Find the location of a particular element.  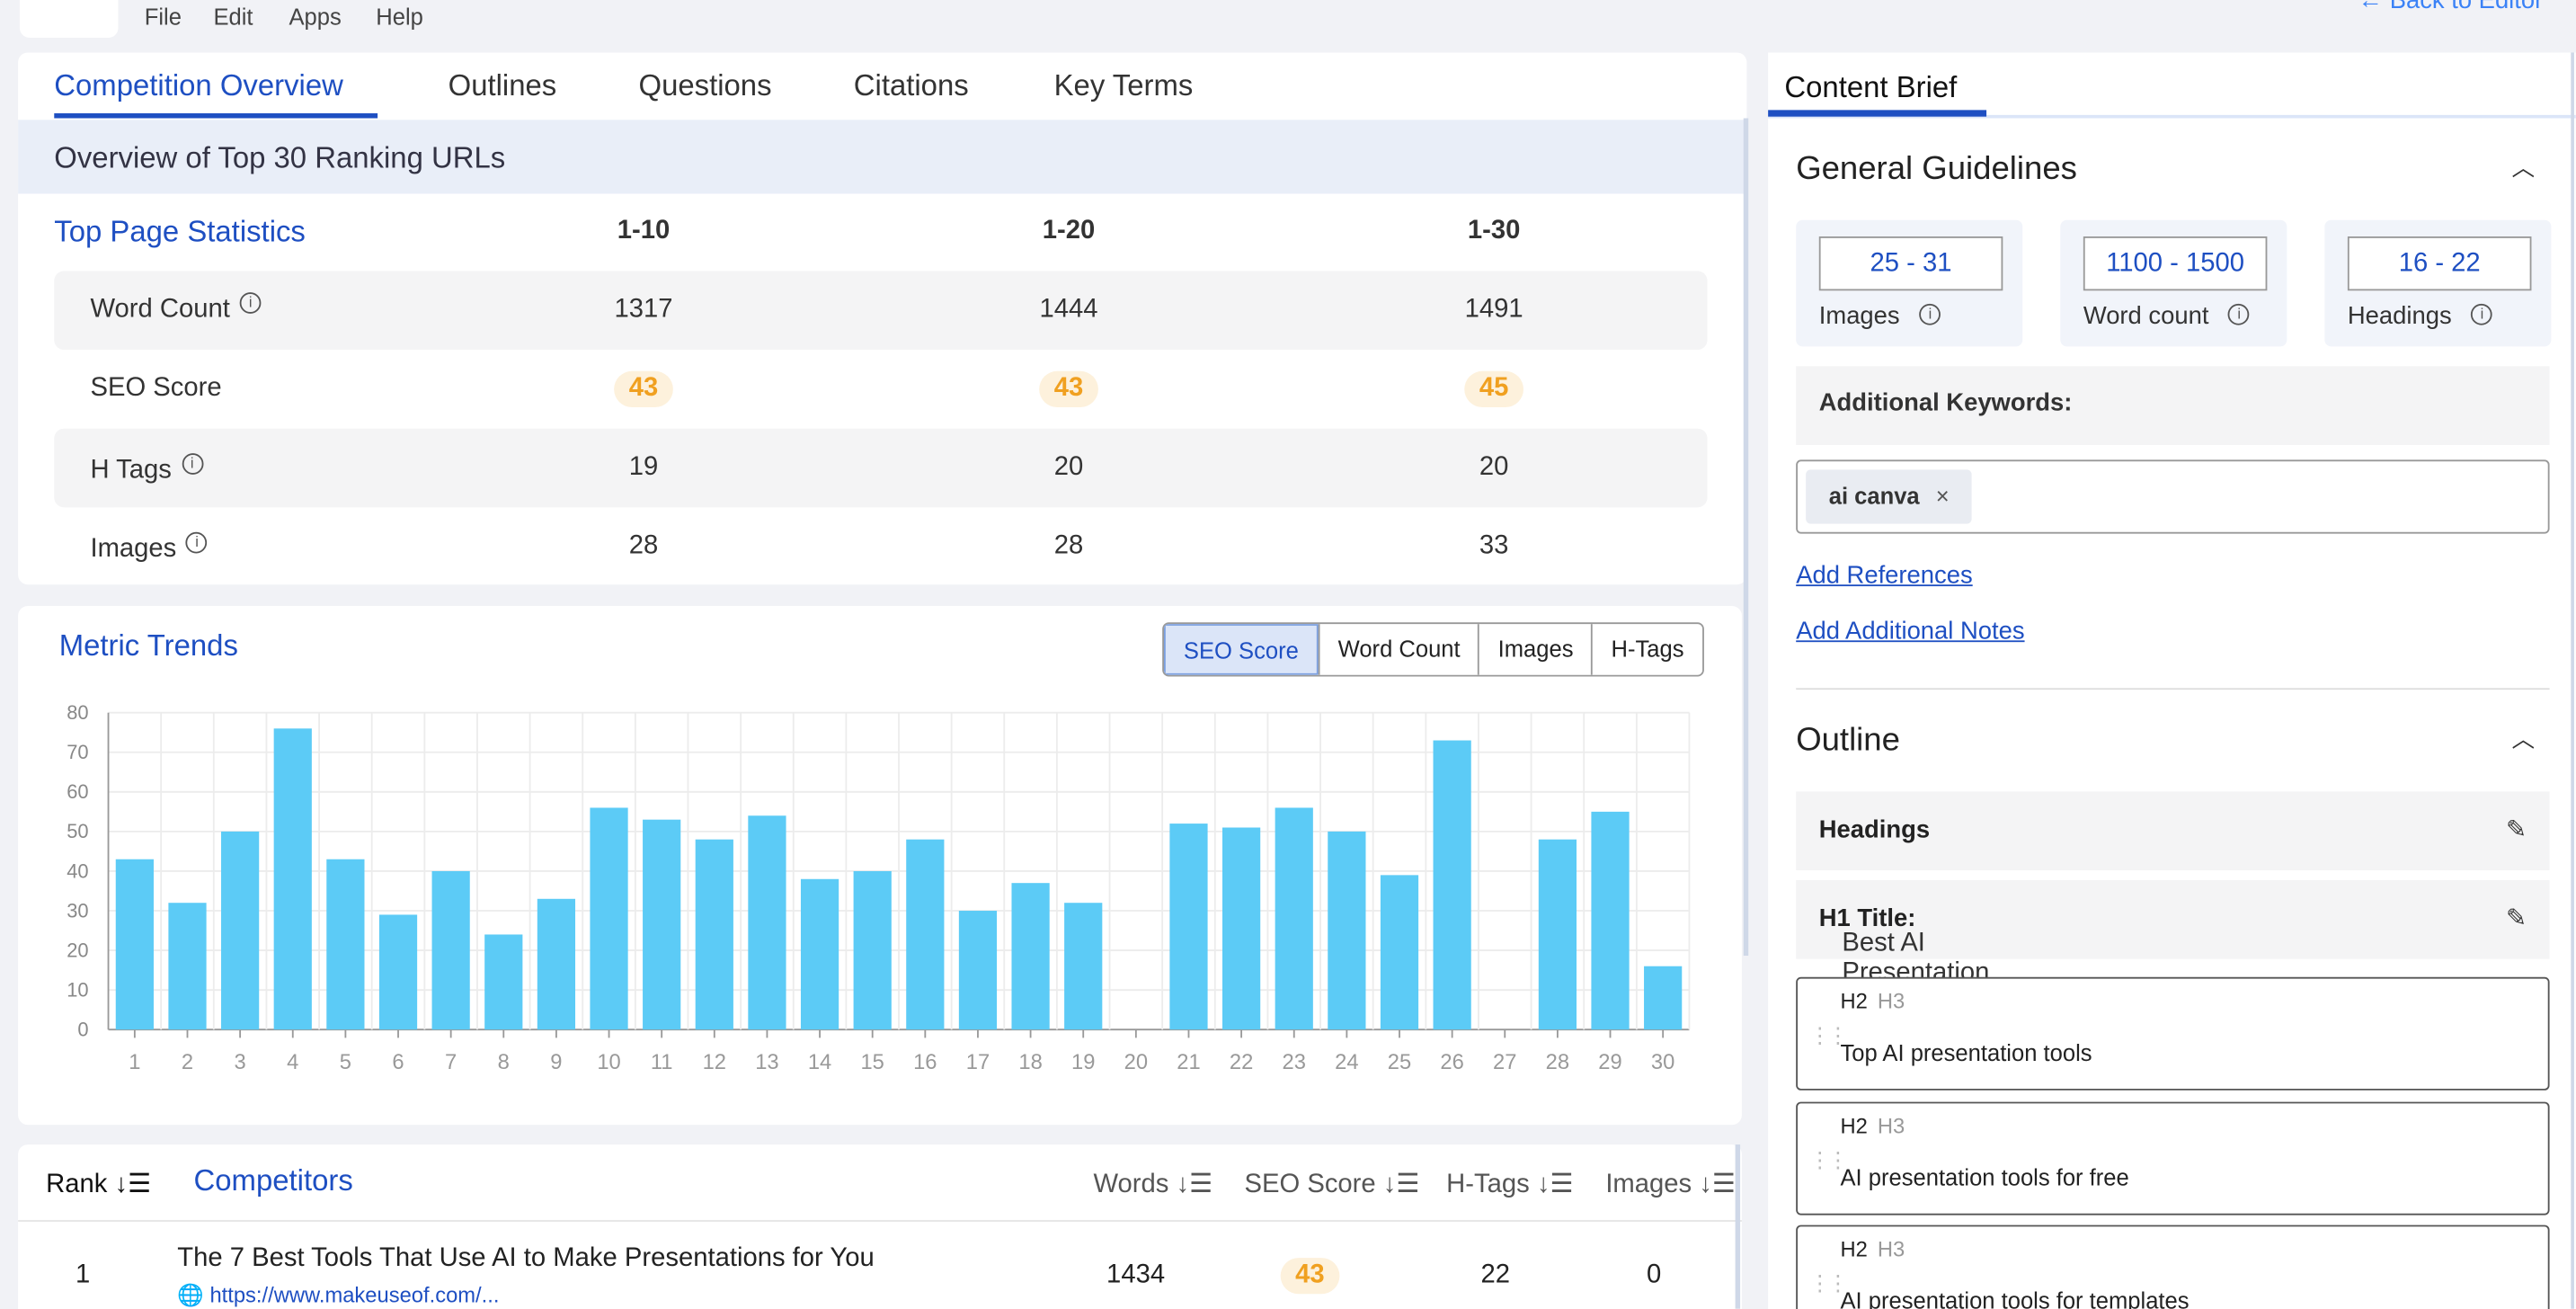

overview-band: Overview of Top 30 Ranking URLs is located at coordinates (882, 157).